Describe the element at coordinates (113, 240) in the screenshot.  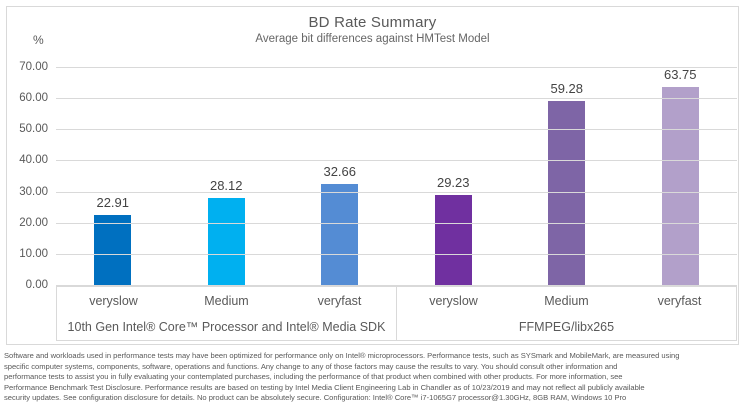
I see `bar-0-veryslow: 22.91` at that location.